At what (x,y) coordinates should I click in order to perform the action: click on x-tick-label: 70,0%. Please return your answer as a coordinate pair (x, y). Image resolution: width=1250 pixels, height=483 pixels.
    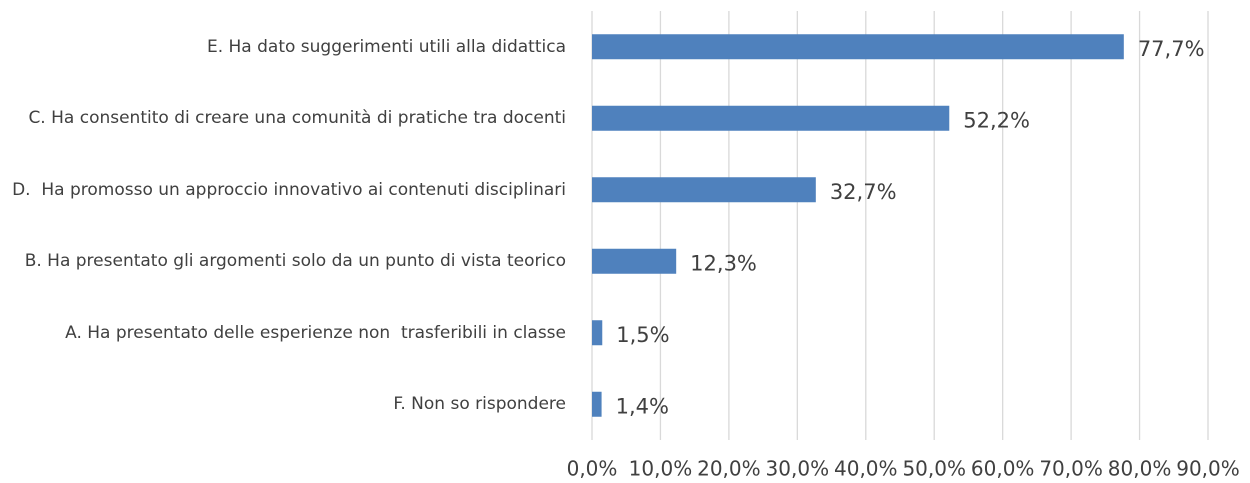
    Looking at the image, I should click on (1071, 469).